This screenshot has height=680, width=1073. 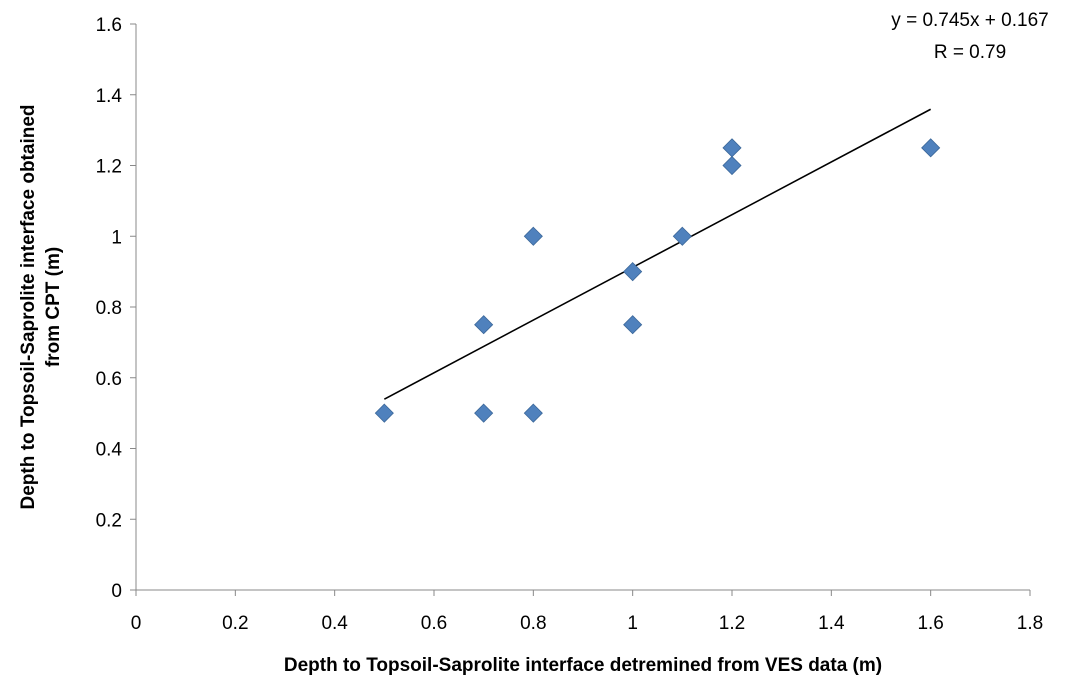 What do you see at coordinates (109, 520) in the screenshot?
I see `y-tick-label: 0.2` at bounding box center [109, 520].